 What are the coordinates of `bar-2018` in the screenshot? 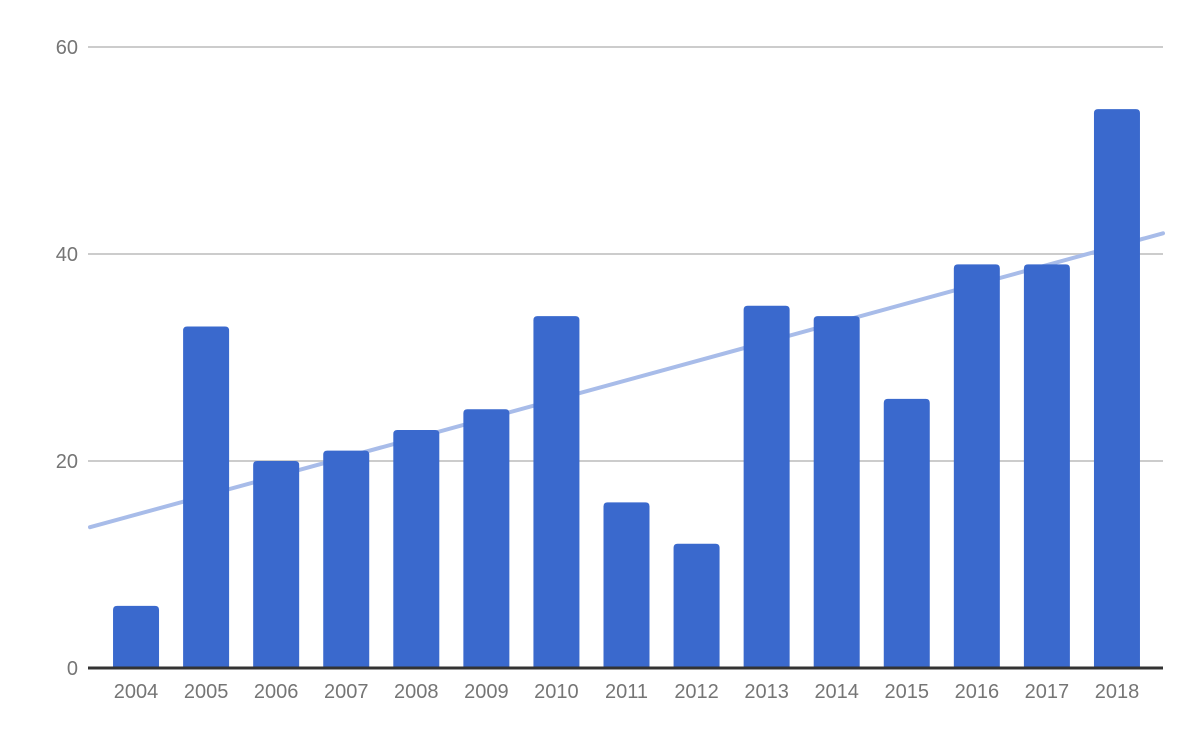 It's located at (1116, 389).